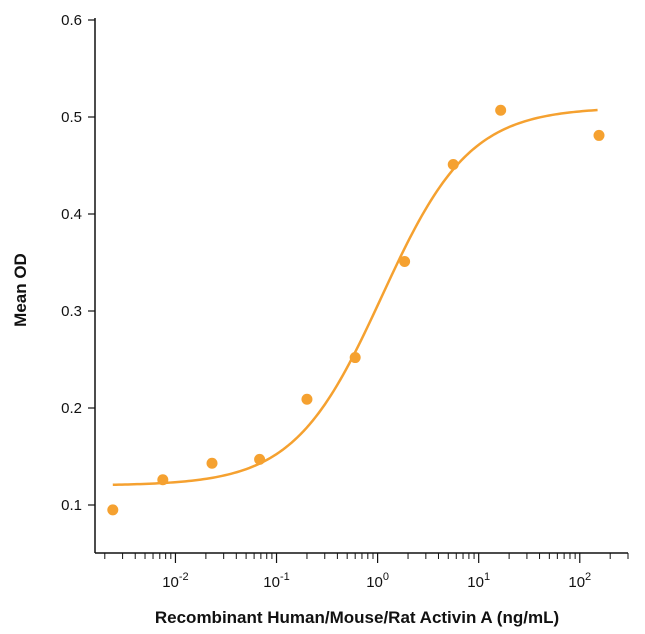 This screenshot has width=645, height=634. I want to click on y-tick-label: 0.1, so click(71, 505).